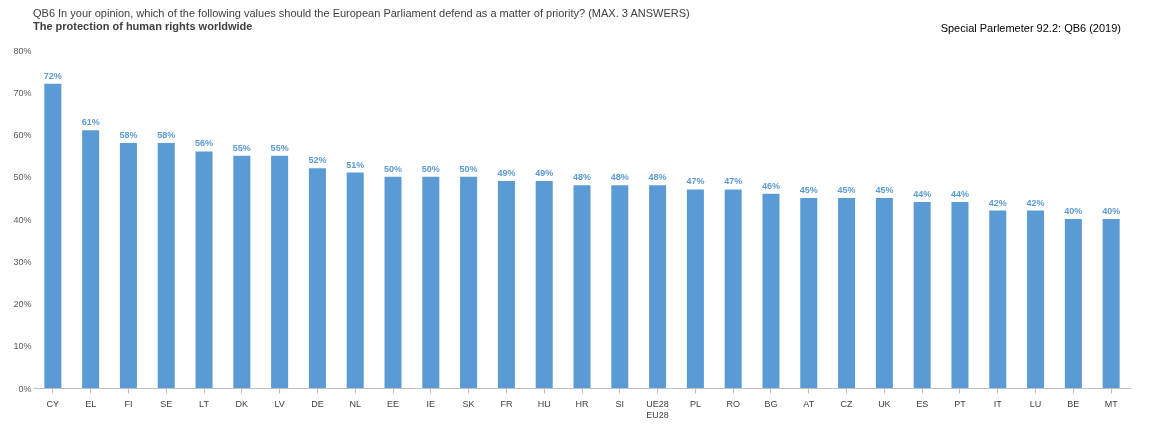  I want to click on x-tick-label: HR, so click(582, 403).